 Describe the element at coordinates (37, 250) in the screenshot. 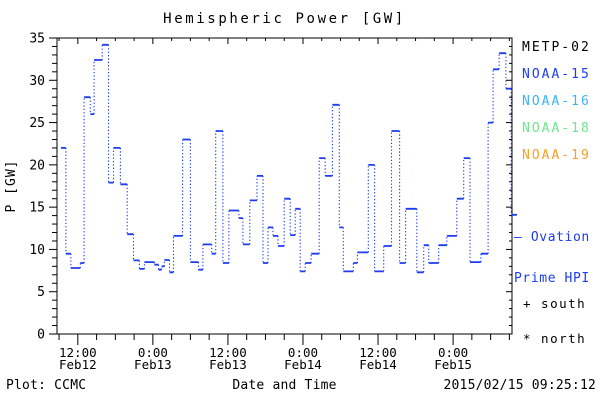

I see `svg-text: 10` at that location.